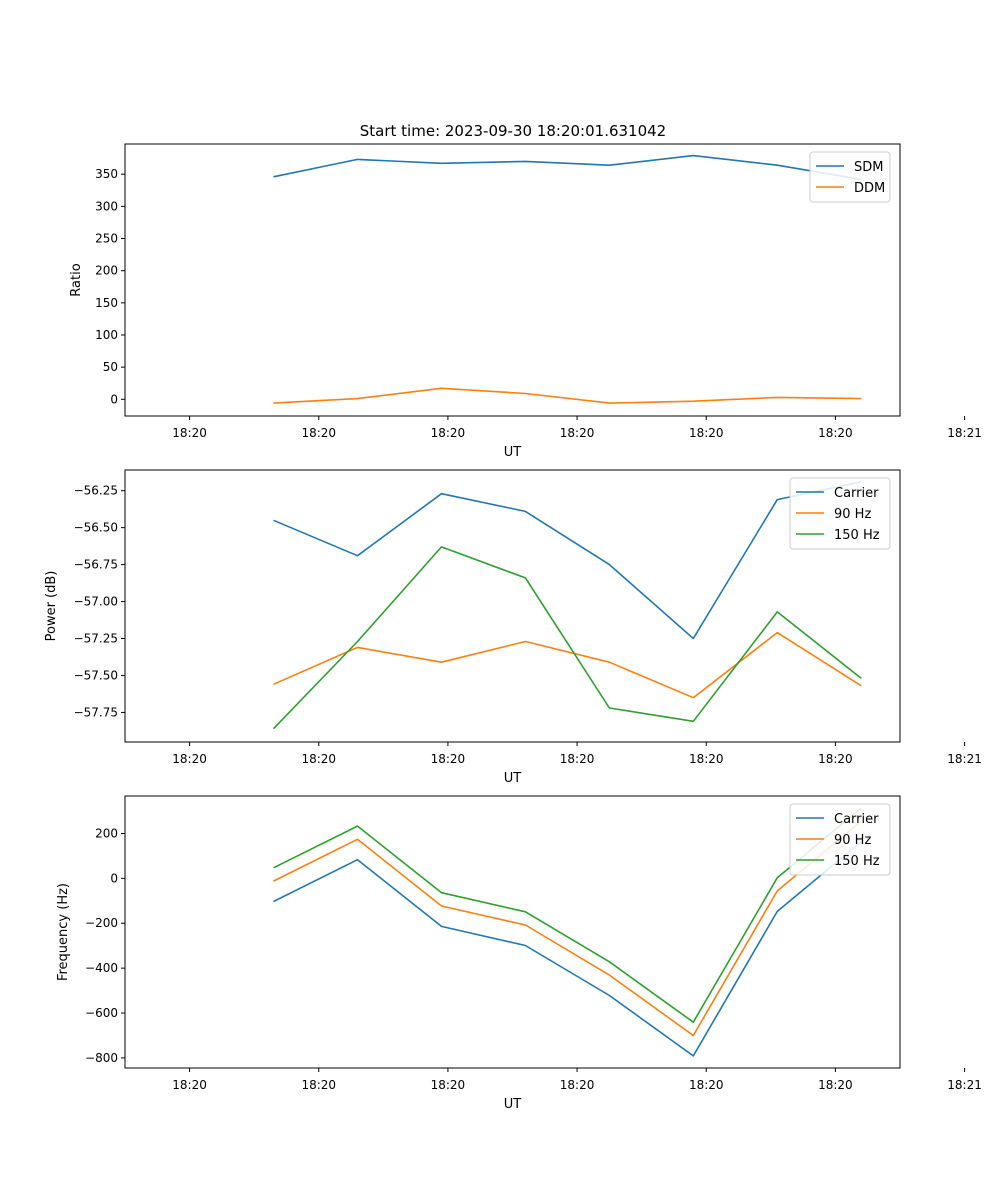 The image size is (1000, 1200). Describe the element at coordinates (101, 1058) in the screenshot. I see `y-tick-label: −800` at that location.